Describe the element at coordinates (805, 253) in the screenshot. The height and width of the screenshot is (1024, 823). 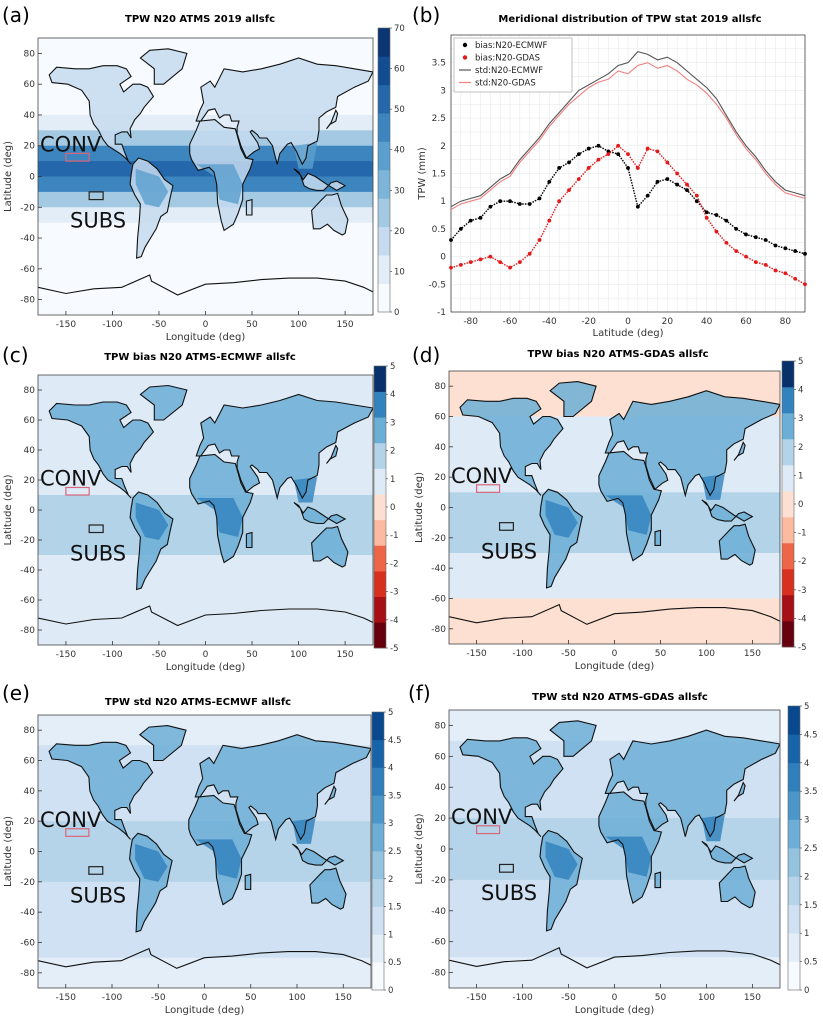
I see `data-point` at that location.